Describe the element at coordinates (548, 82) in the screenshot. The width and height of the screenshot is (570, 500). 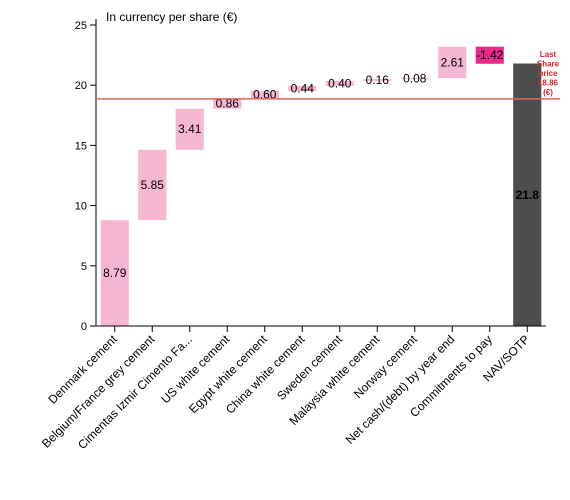
I see `reference-line-label: 18.86` at that location.